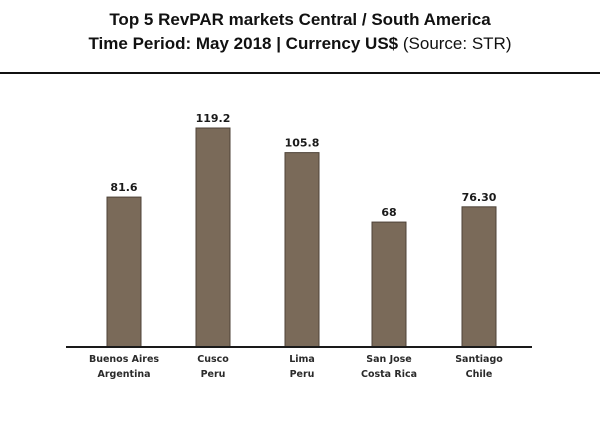 The width and height of the screenshot is (600, 429). I want to click on value-label-3: 68, so click(388, 212).